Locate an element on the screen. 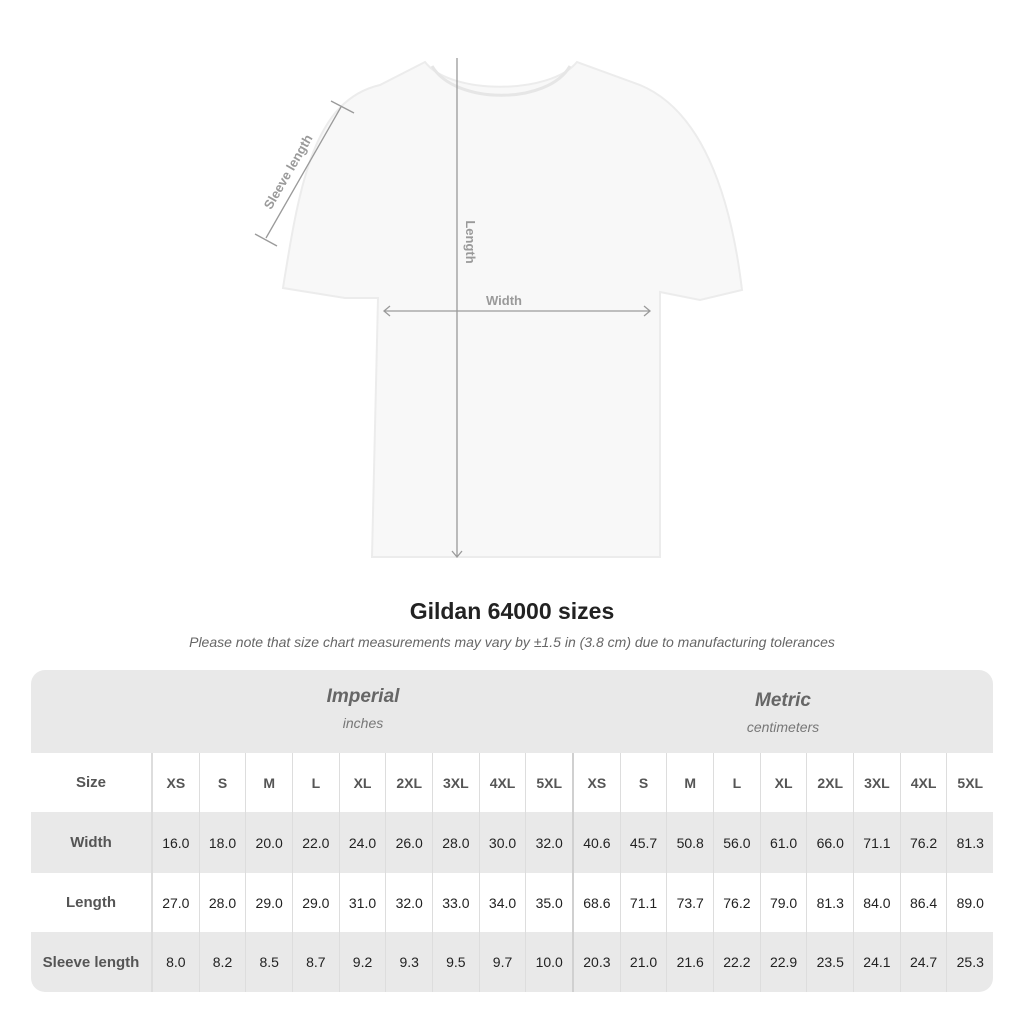  table-cell: 33.0 is located at coordinates (456, 902).